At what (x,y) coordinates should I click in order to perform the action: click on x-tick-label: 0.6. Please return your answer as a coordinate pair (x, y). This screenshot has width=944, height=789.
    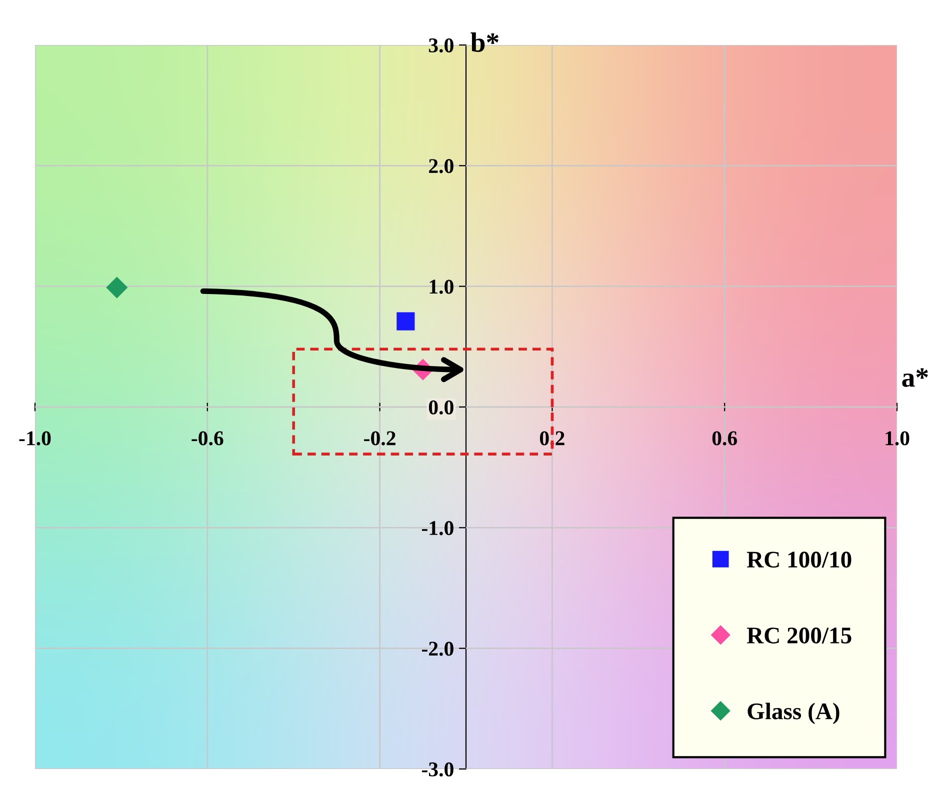
    Looking at the image, I should click on (725, 438).